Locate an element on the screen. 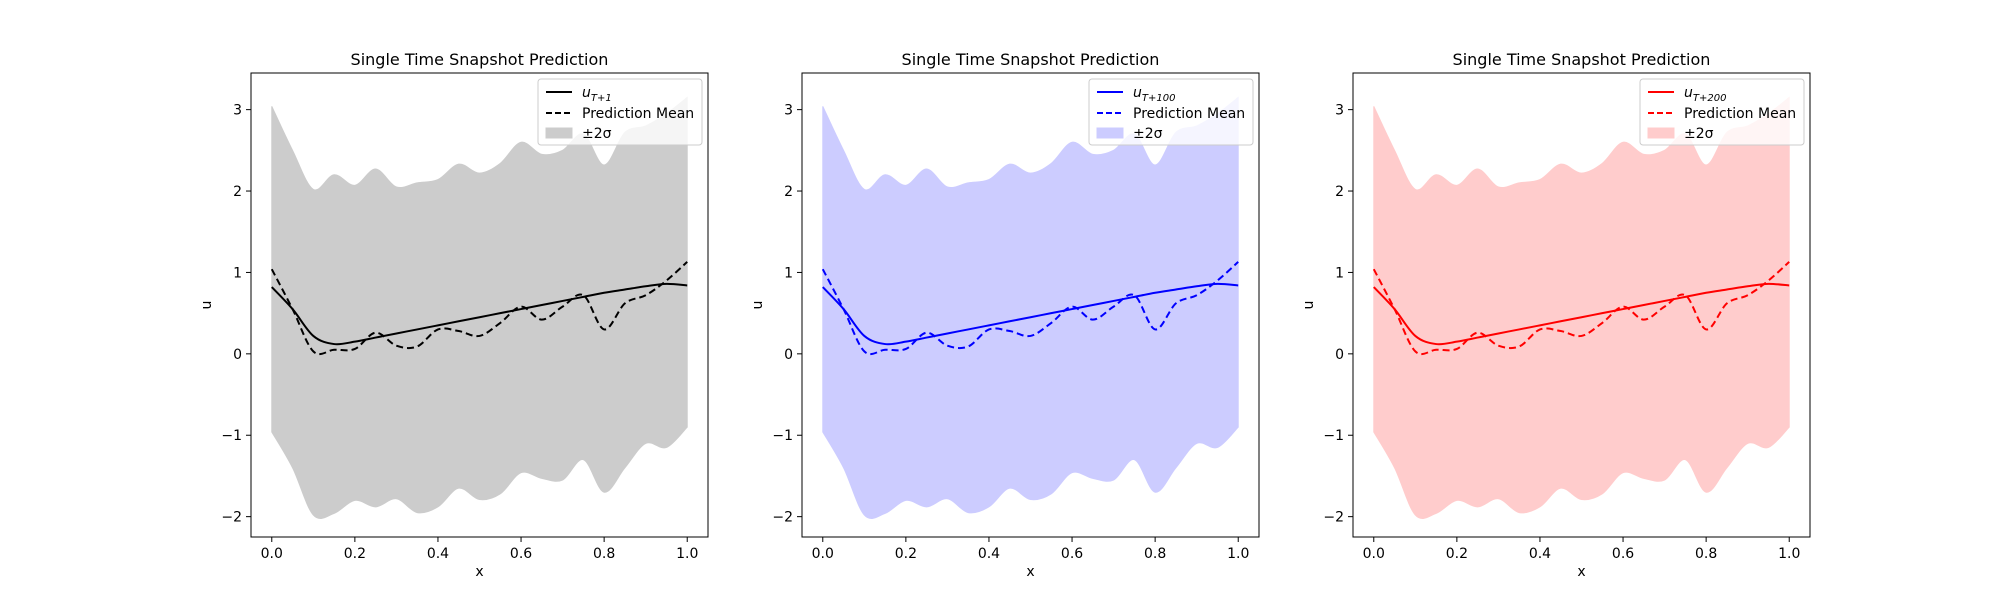 The image size is (2000, 600). legend: uT+200 Prediction Mean ±2σ is located at coordinates (1722, 112).